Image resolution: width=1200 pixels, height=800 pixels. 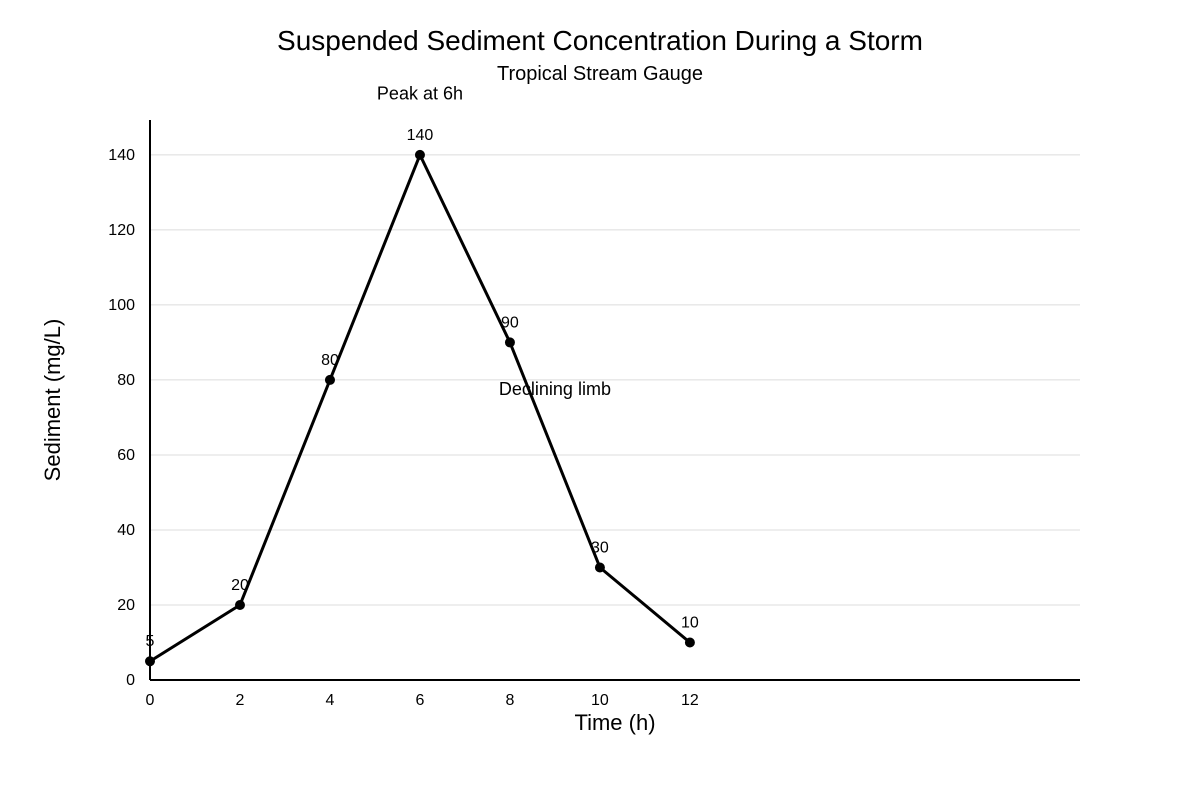 I want to click on x-tick-label-4: 4, so click(x=330, y=700).